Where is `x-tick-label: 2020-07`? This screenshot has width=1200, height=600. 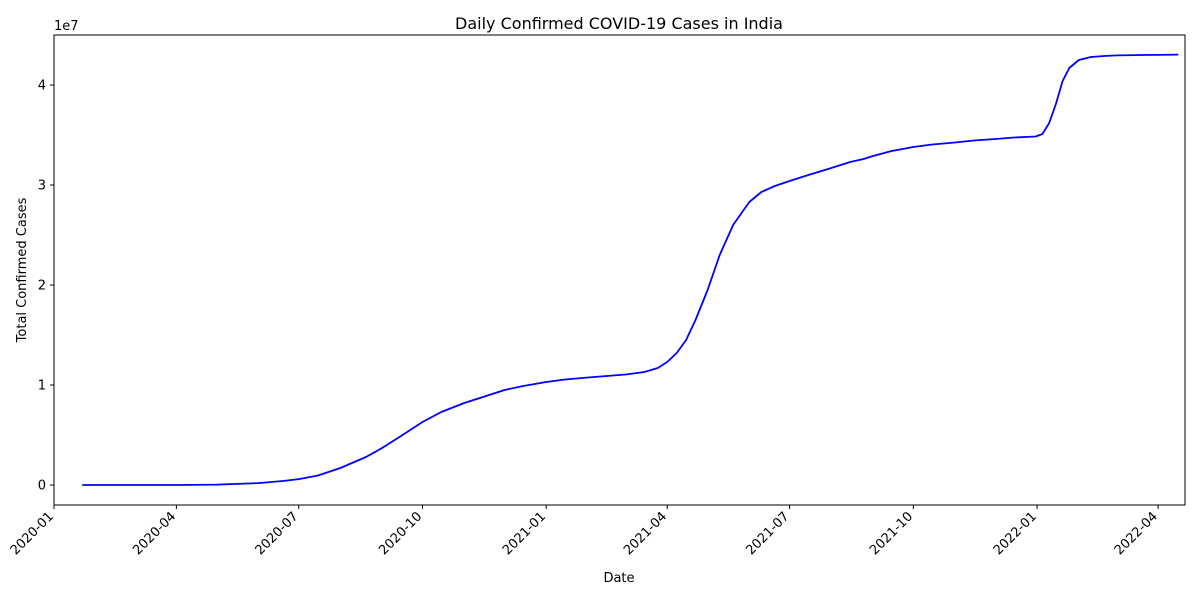 x-tick-label: 2020-07 is located at coordinates (277, 533).